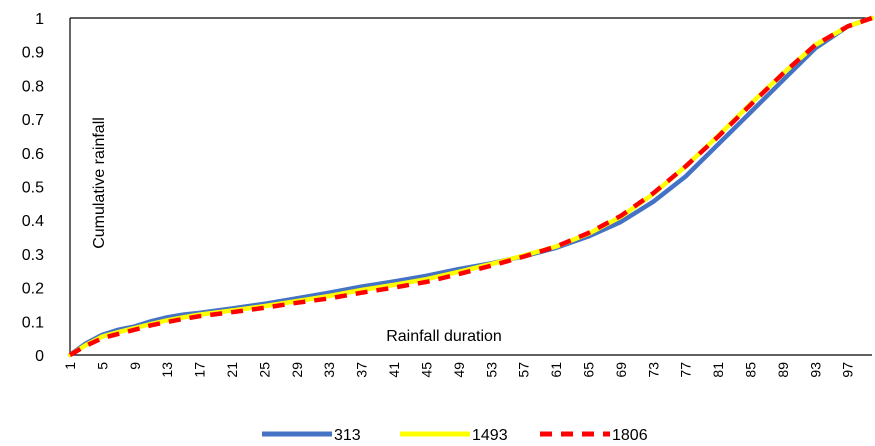 This screenshot has width=875, height=446. What do you see at coordinates (444, 336) in the screenshot?
I see `x-axis-label: Rainfall duration` at bounding box center [444, 336].